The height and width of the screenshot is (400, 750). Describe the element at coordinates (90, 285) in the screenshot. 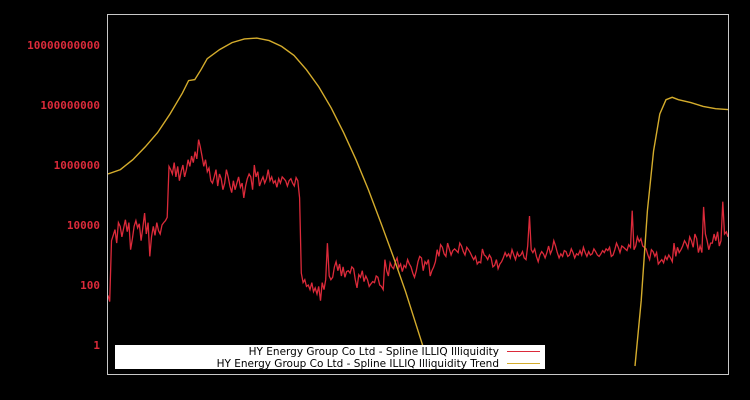

I see `y-tick-label: 100` at that location.